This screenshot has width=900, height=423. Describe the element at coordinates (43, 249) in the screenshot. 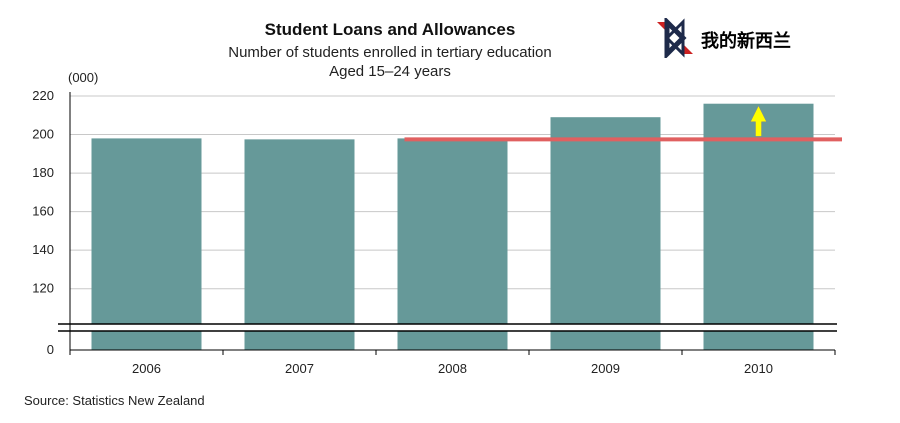

I see `y-tick-label: 140` at that location.